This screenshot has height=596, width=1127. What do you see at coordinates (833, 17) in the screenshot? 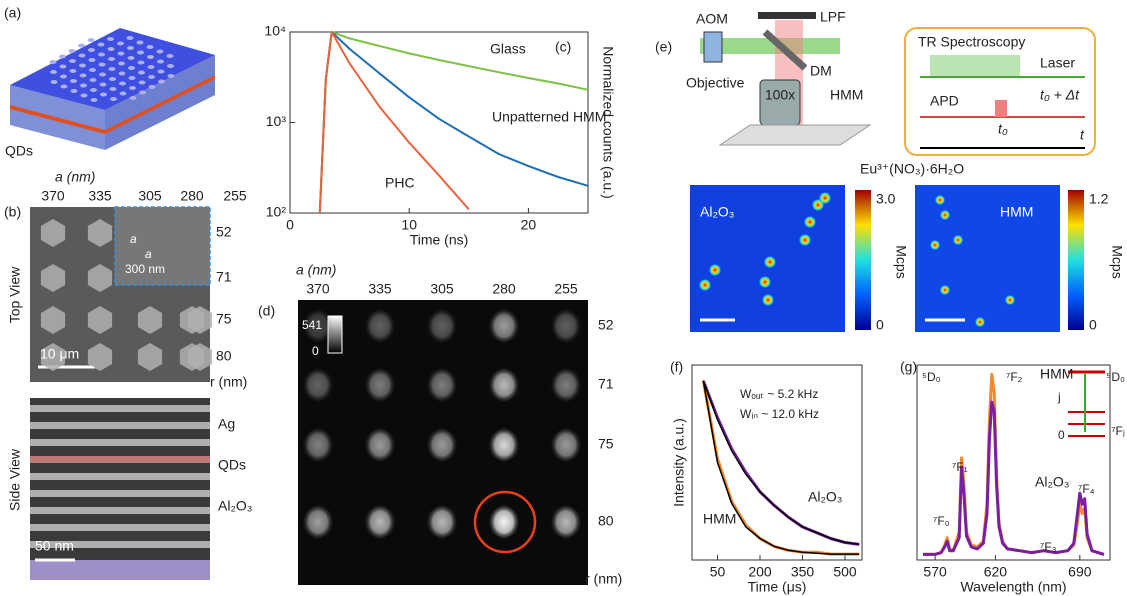
I see `setup-label: LPF` at bounding box center [833, 17].